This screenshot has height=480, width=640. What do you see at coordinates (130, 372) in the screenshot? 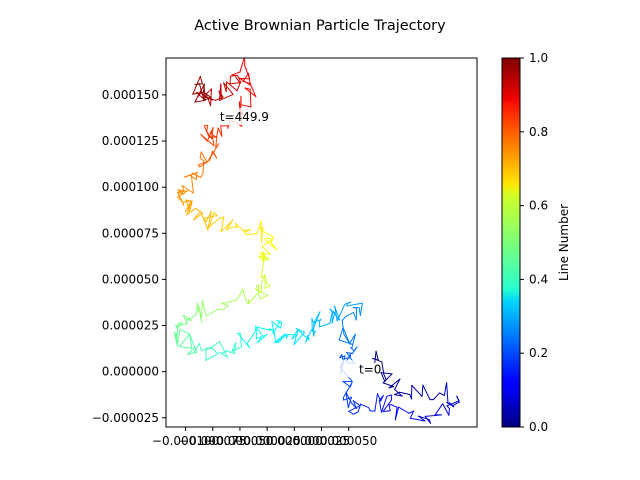
I see `y-tick-label: 0.000000` at bounding box center [130, 372].